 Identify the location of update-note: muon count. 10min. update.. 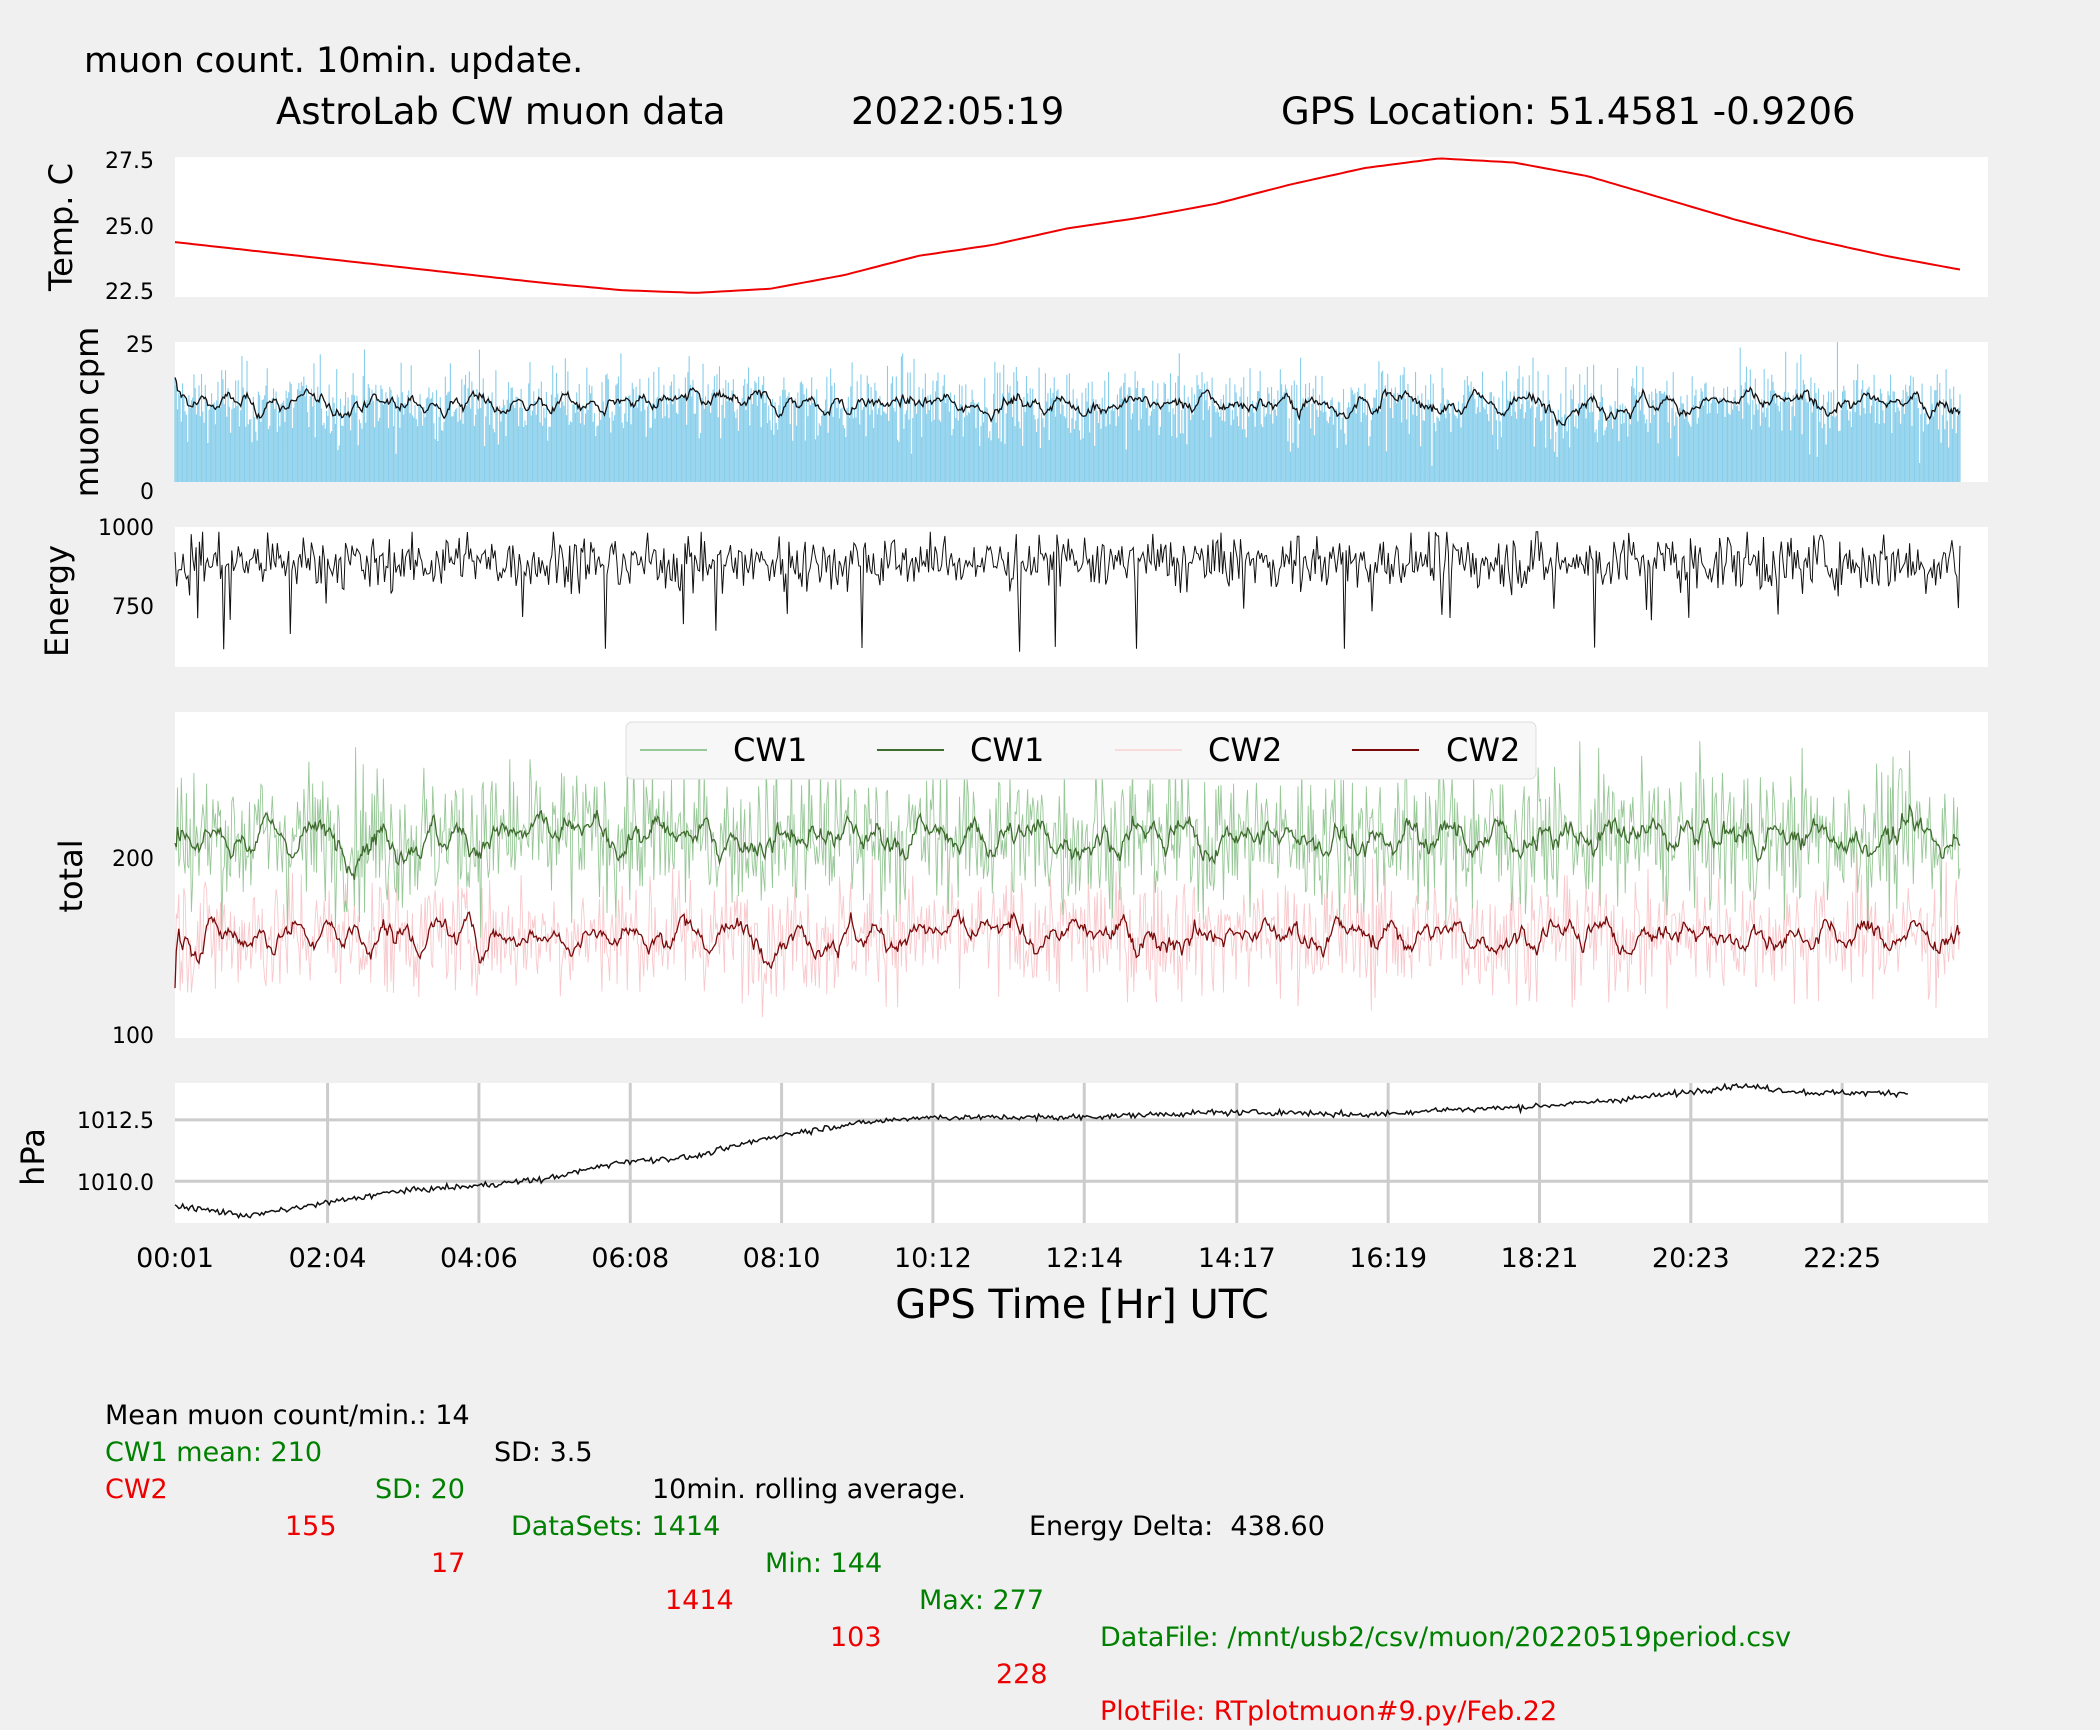
(333, 61).